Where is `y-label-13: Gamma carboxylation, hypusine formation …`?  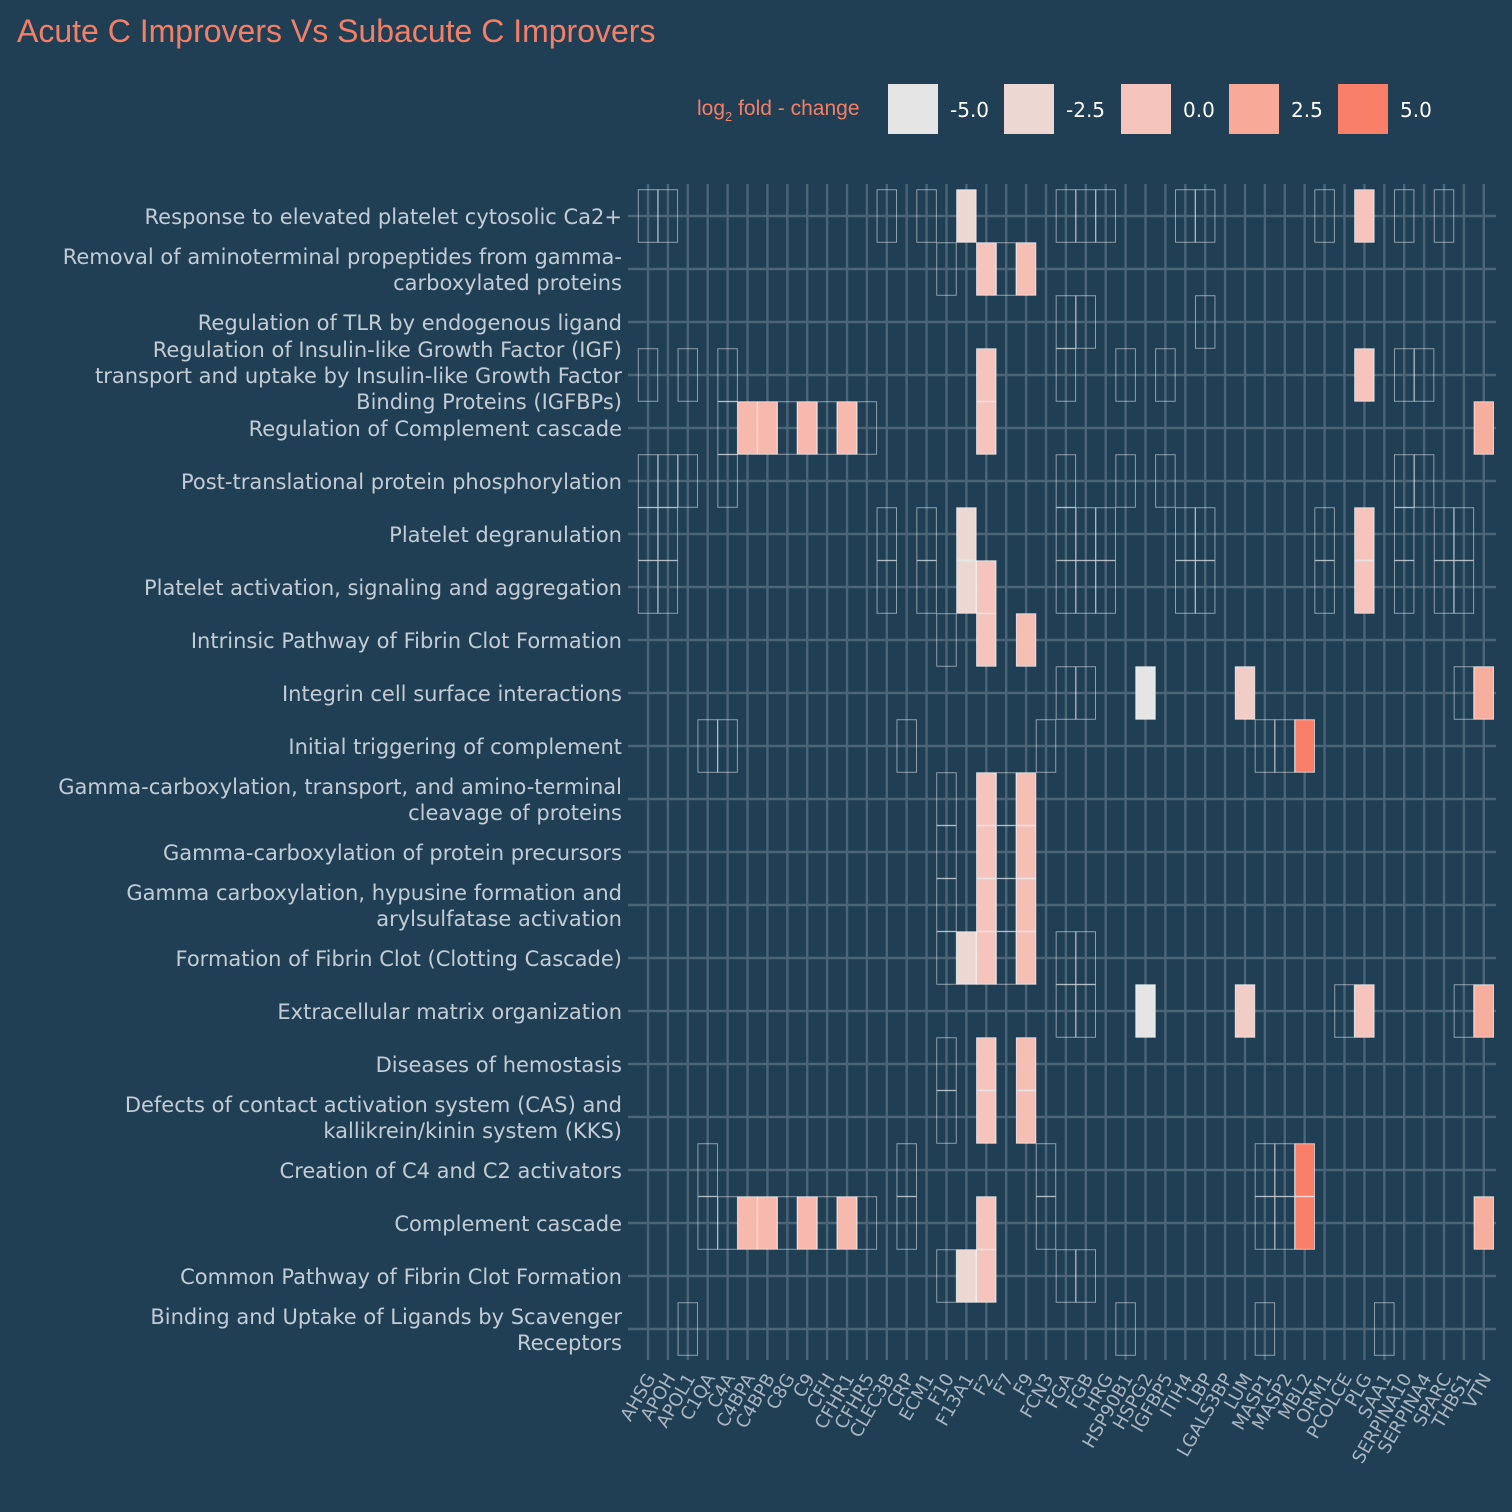 y-label-13: Gamma carboxylation, hypusine formation … is located at coordinates (374, 893).